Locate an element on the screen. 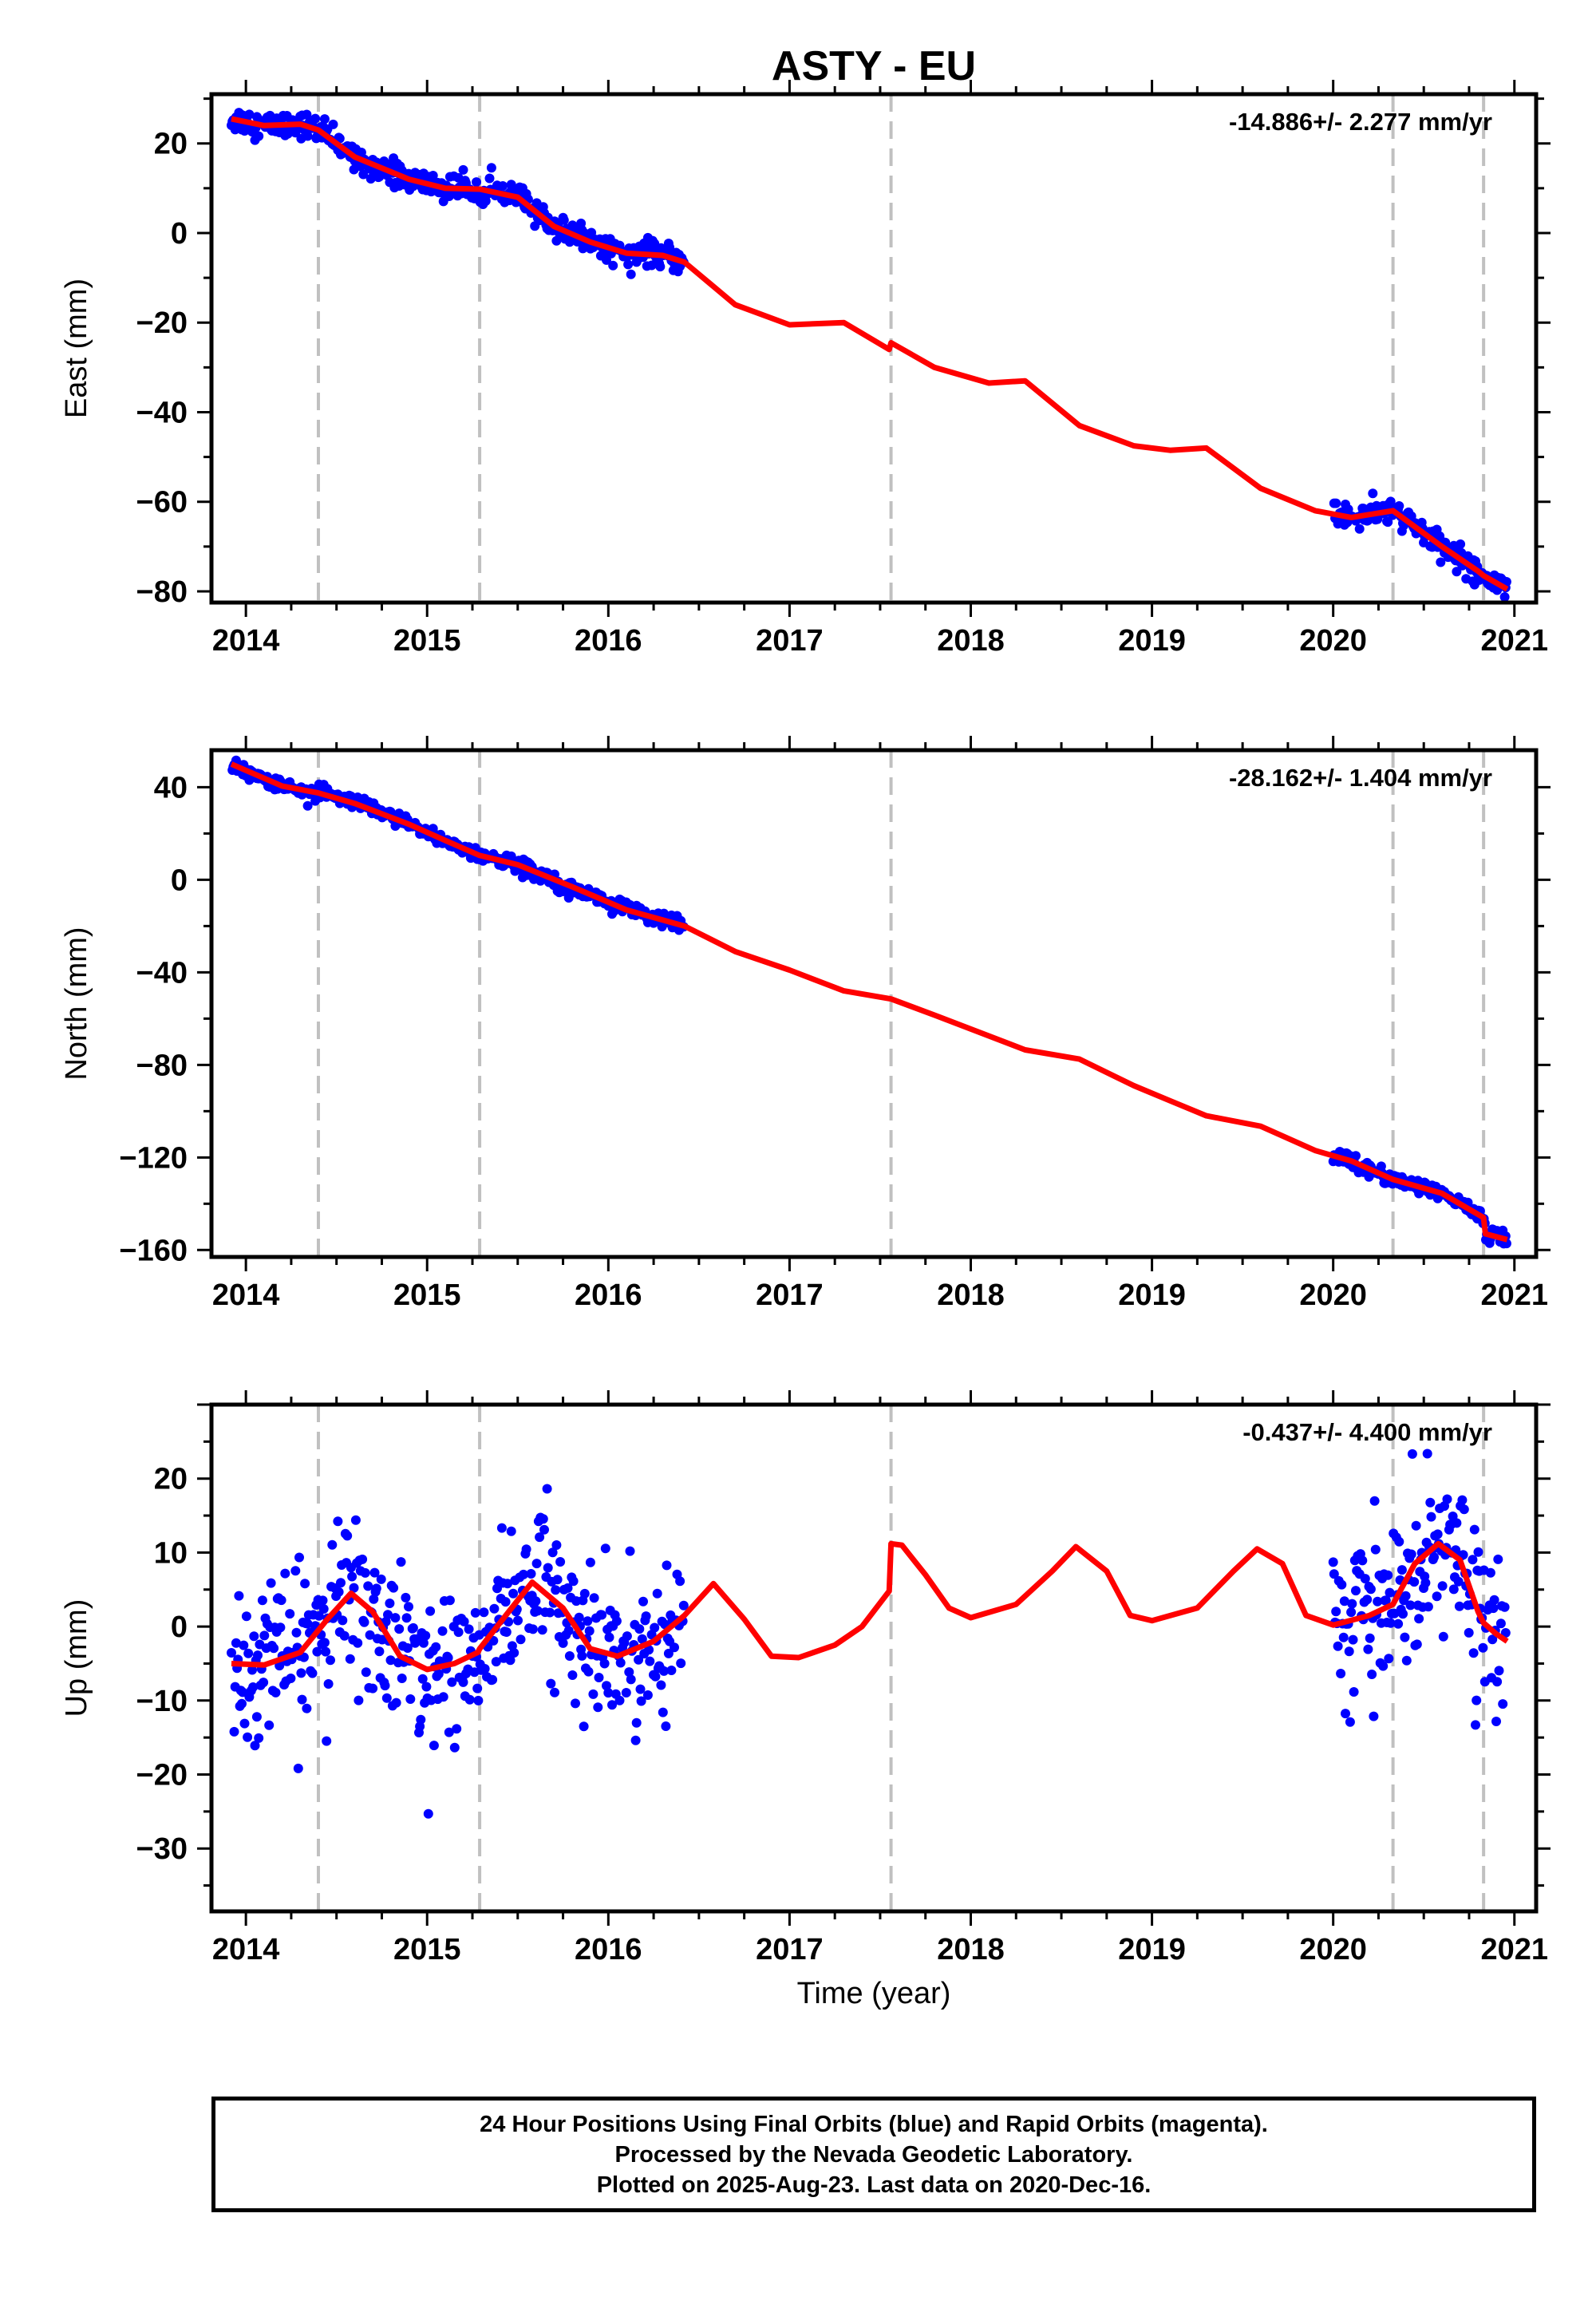 The width and height of the screenshot is (1596, 2316). x-tick-label: 2020 is located at coordinates (1333, 1949).